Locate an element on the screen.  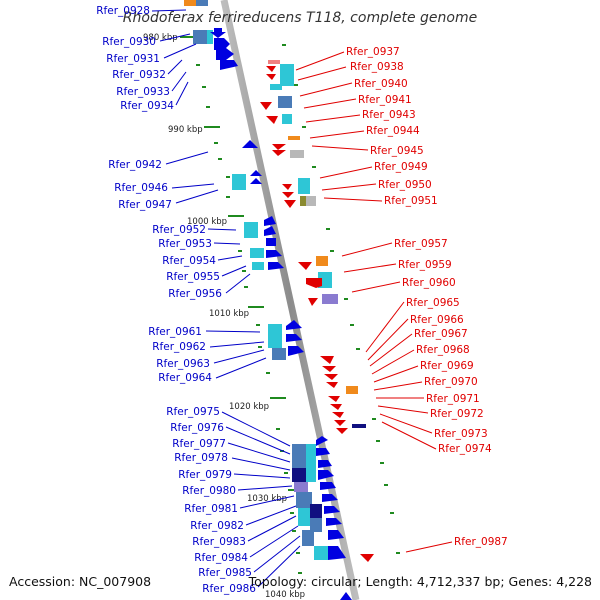
gene-label: Rfer_0967 is located at coordinates (441, 334).